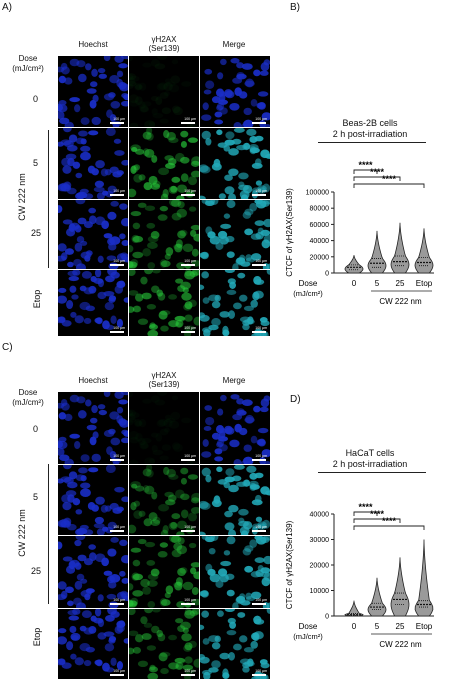 The height and width of the screenshot is (685, 453). Describe the element at coordinates (93, 234) in the screenshot. I see `micrograph-a-r2-hoechst: 100 μm` at that location.